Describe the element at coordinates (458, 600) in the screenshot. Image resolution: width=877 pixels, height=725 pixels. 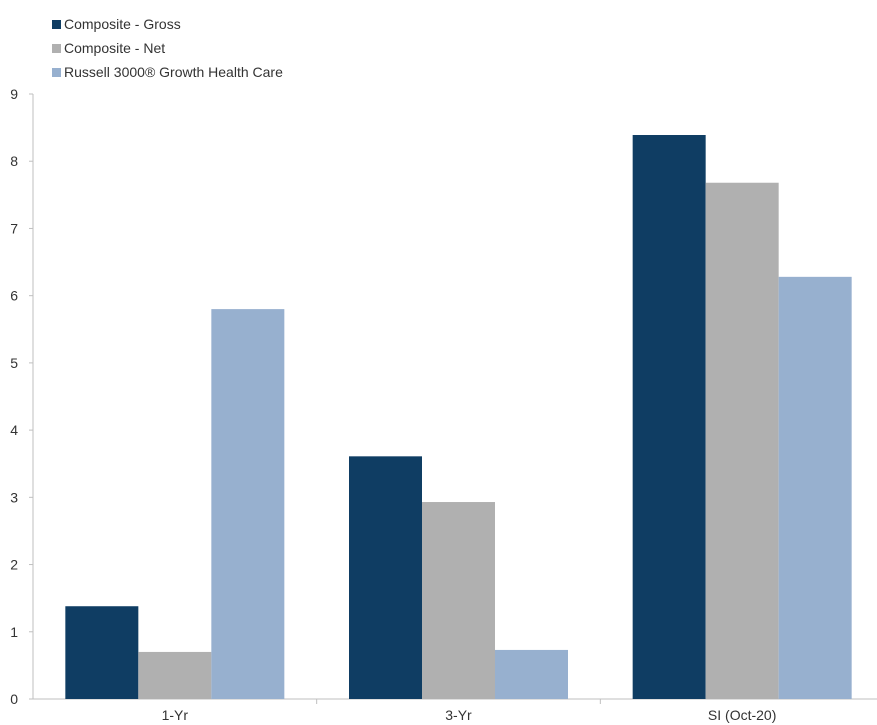
I see `bar-composite-net-3-yr` at that location.